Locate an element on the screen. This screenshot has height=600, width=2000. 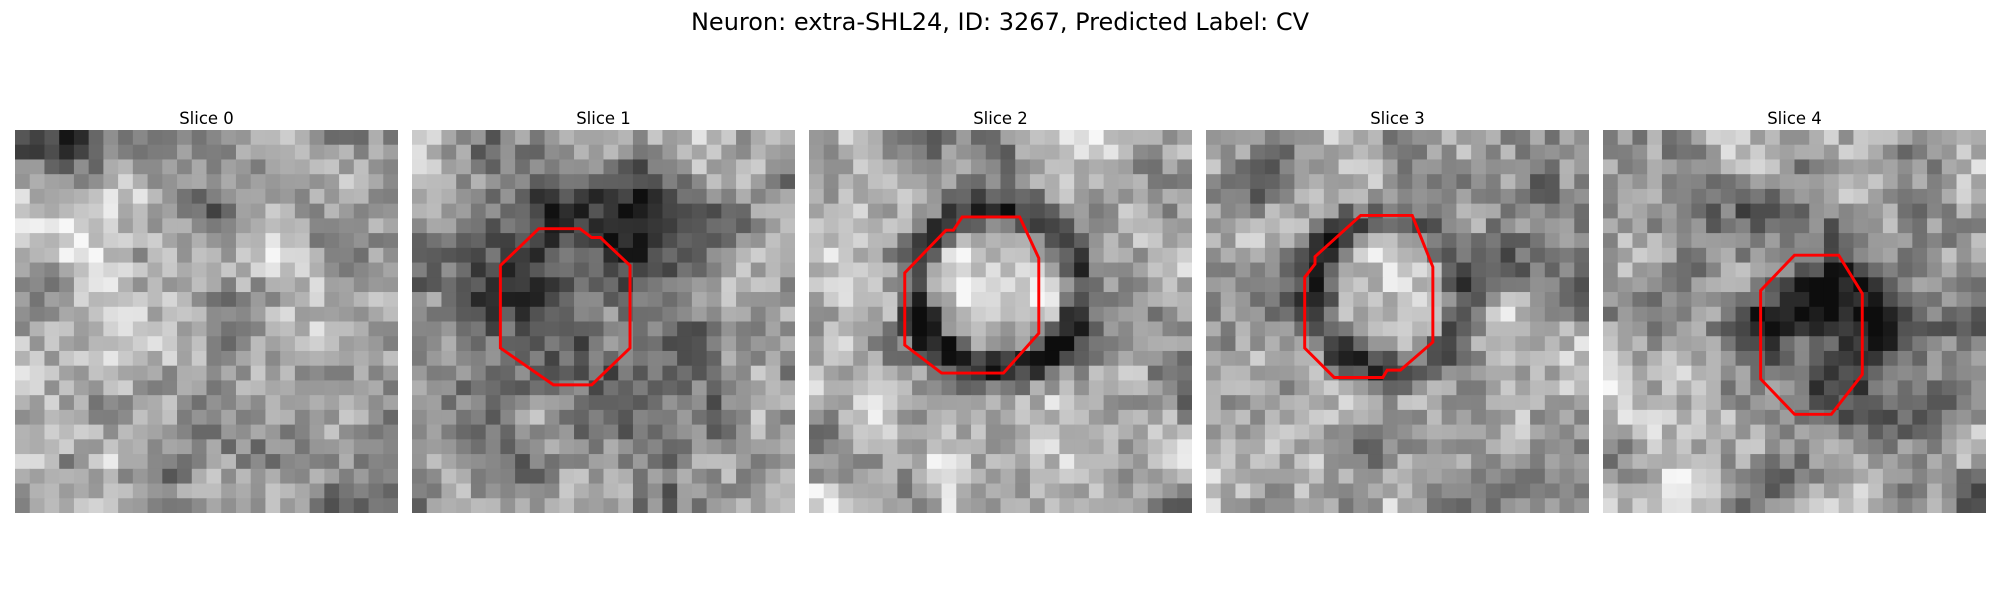
slice-title: Slice 2 is located at coordinates (1000, 118).